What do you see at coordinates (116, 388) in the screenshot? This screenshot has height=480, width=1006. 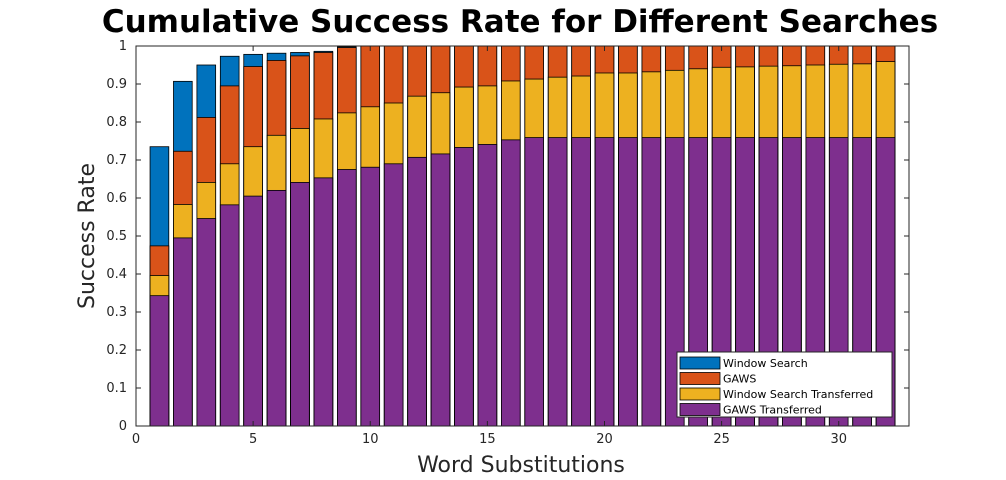 I see `y-tick-label: 0.1` at bounding box center [116, 388].